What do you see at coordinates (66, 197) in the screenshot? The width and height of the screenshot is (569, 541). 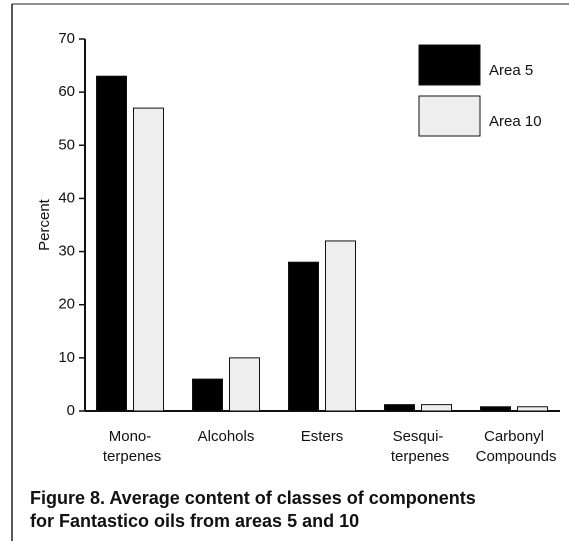 I see `y-tick-label: 40` at bounding box center [66, 197].